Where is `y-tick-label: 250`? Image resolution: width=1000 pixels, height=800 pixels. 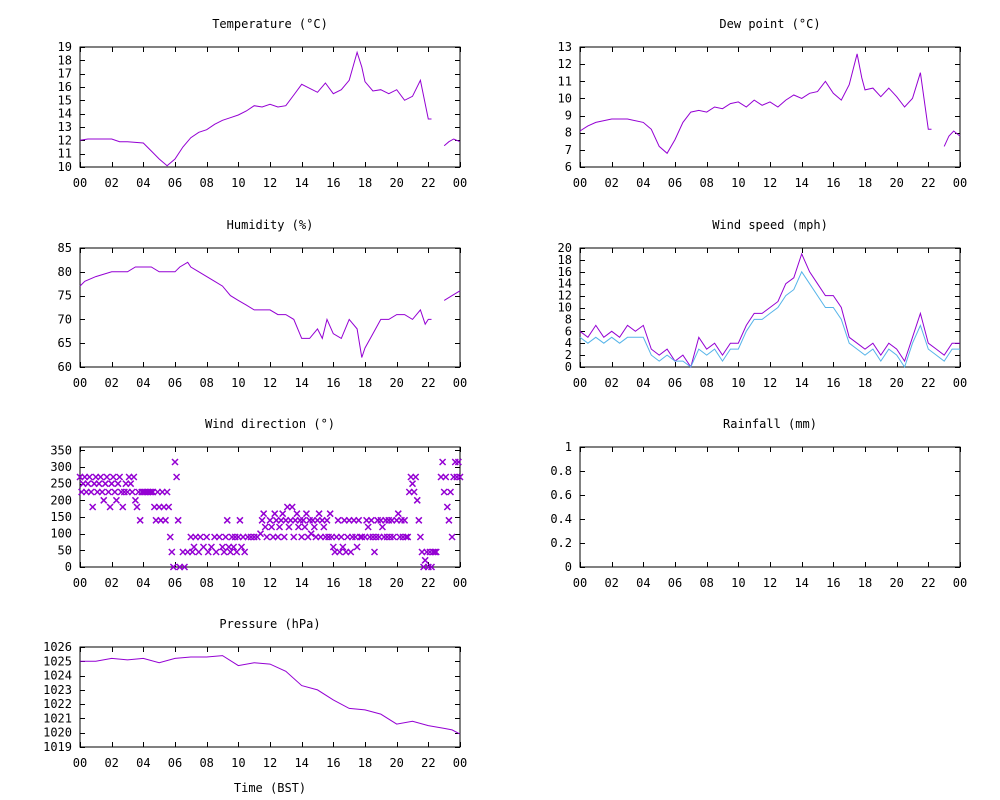
y-tick-label: 250 is located at coordinates (61, 484).